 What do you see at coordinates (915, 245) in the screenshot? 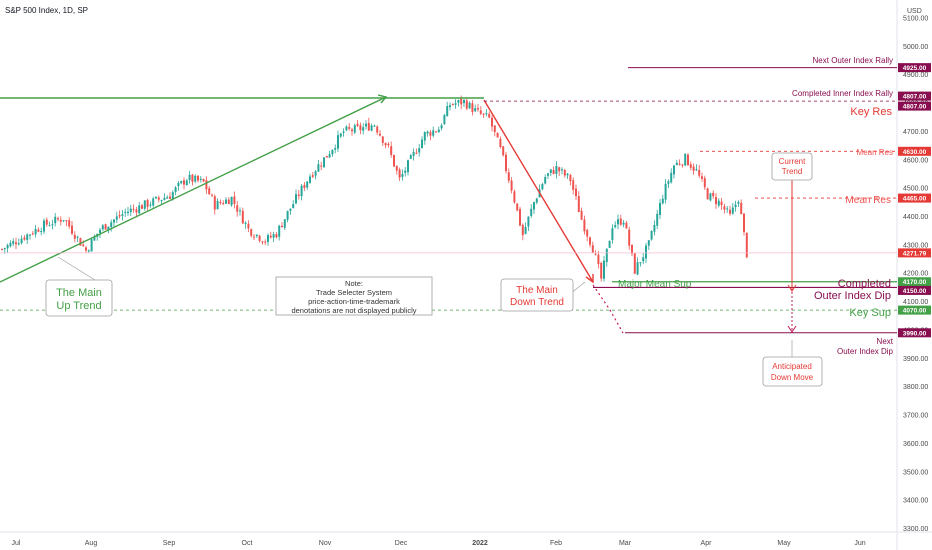
I see `y-tick-label: 4300.00` at bounding box center [915, 245].